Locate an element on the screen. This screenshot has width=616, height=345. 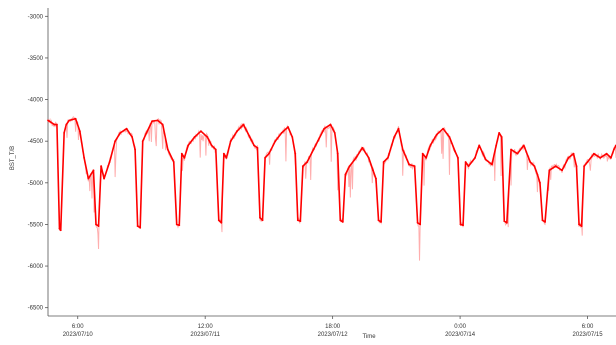
y-tick-label: -6000 is located at coordinates (36, 267).